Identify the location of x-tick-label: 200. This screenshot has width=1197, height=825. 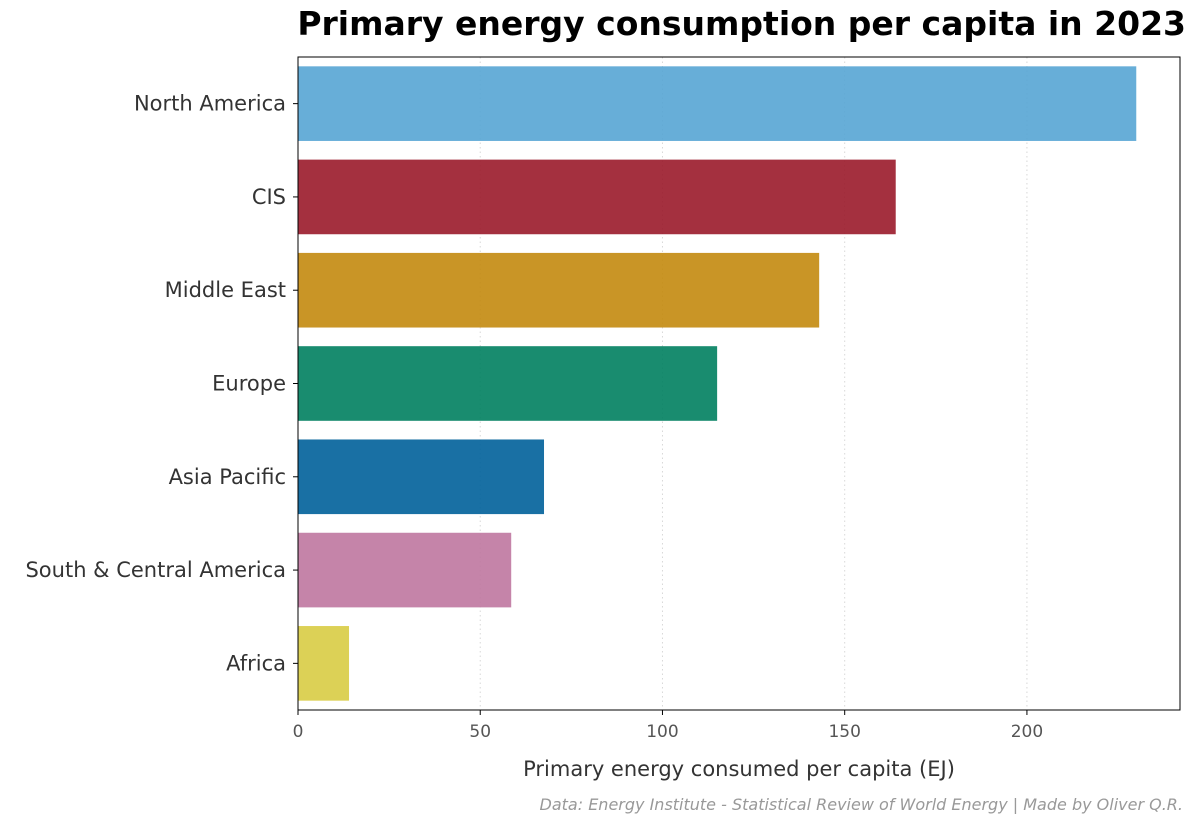
(1027, 732).